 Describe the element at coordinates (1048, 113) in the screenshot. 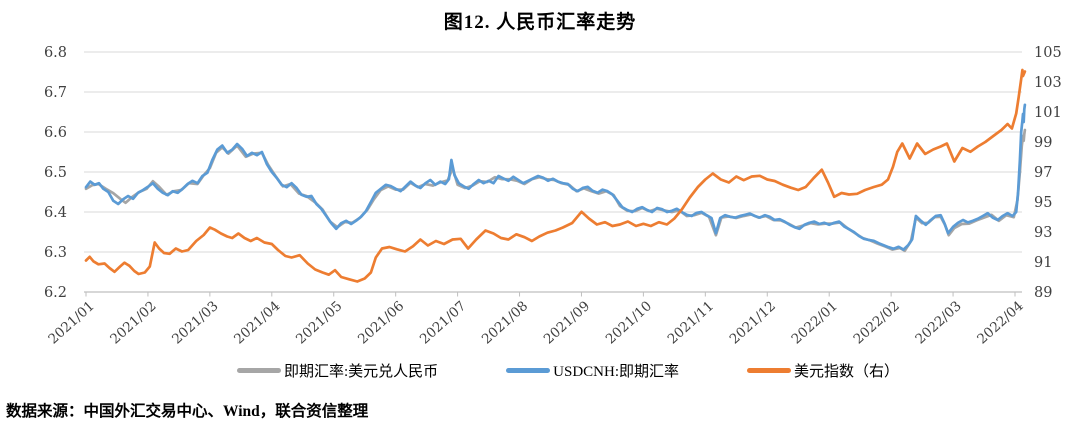

I see `svg-text: 101` at that location.